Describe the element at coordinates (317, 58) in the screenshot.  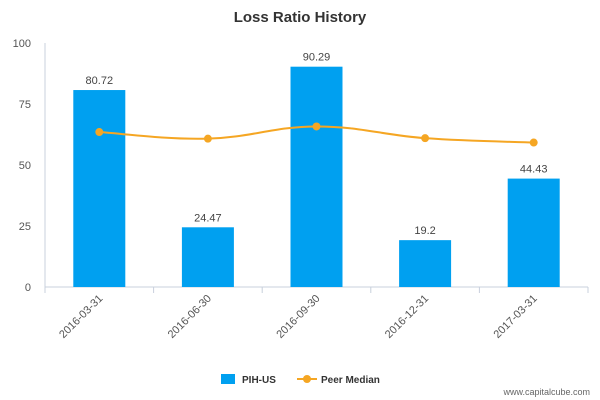
I see `bar-data-label: 90.29` at that location.